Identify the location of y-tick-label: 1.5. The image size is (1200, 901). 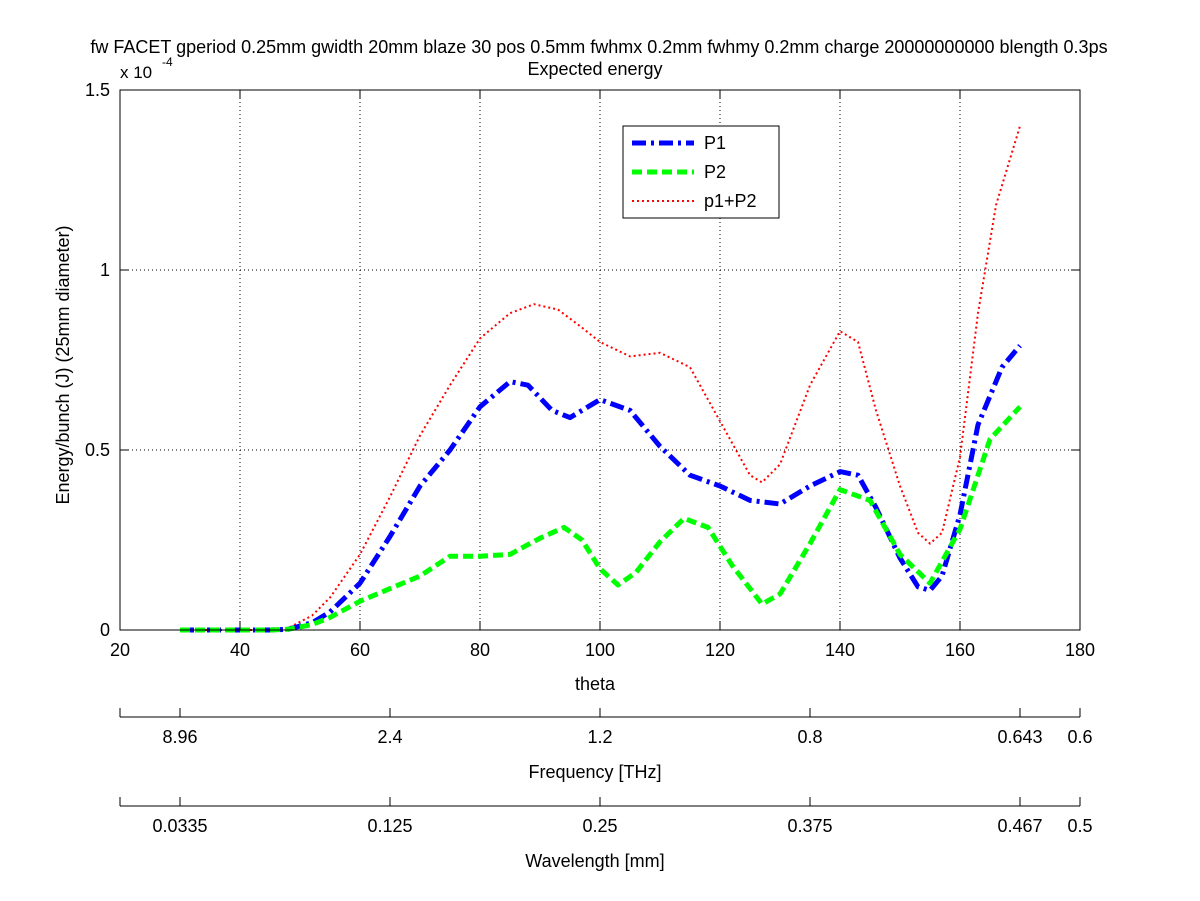
(97, 90).